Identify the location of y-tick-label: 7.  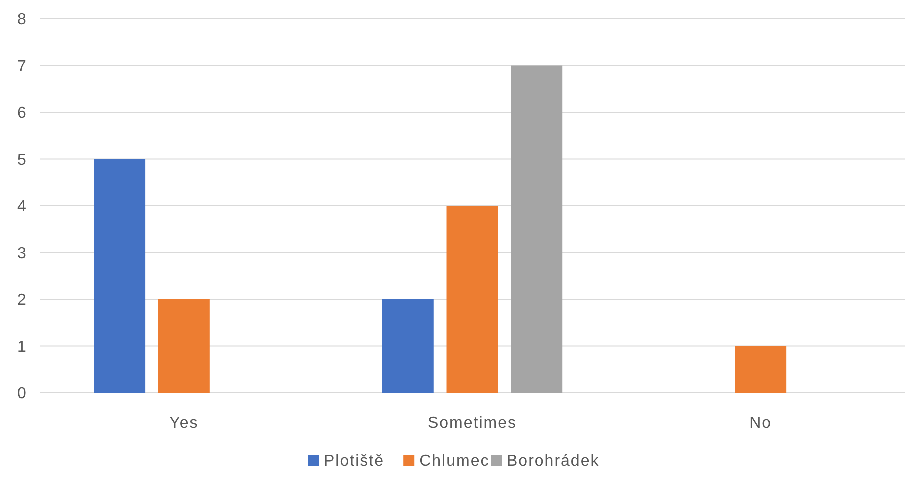
(22, 67).